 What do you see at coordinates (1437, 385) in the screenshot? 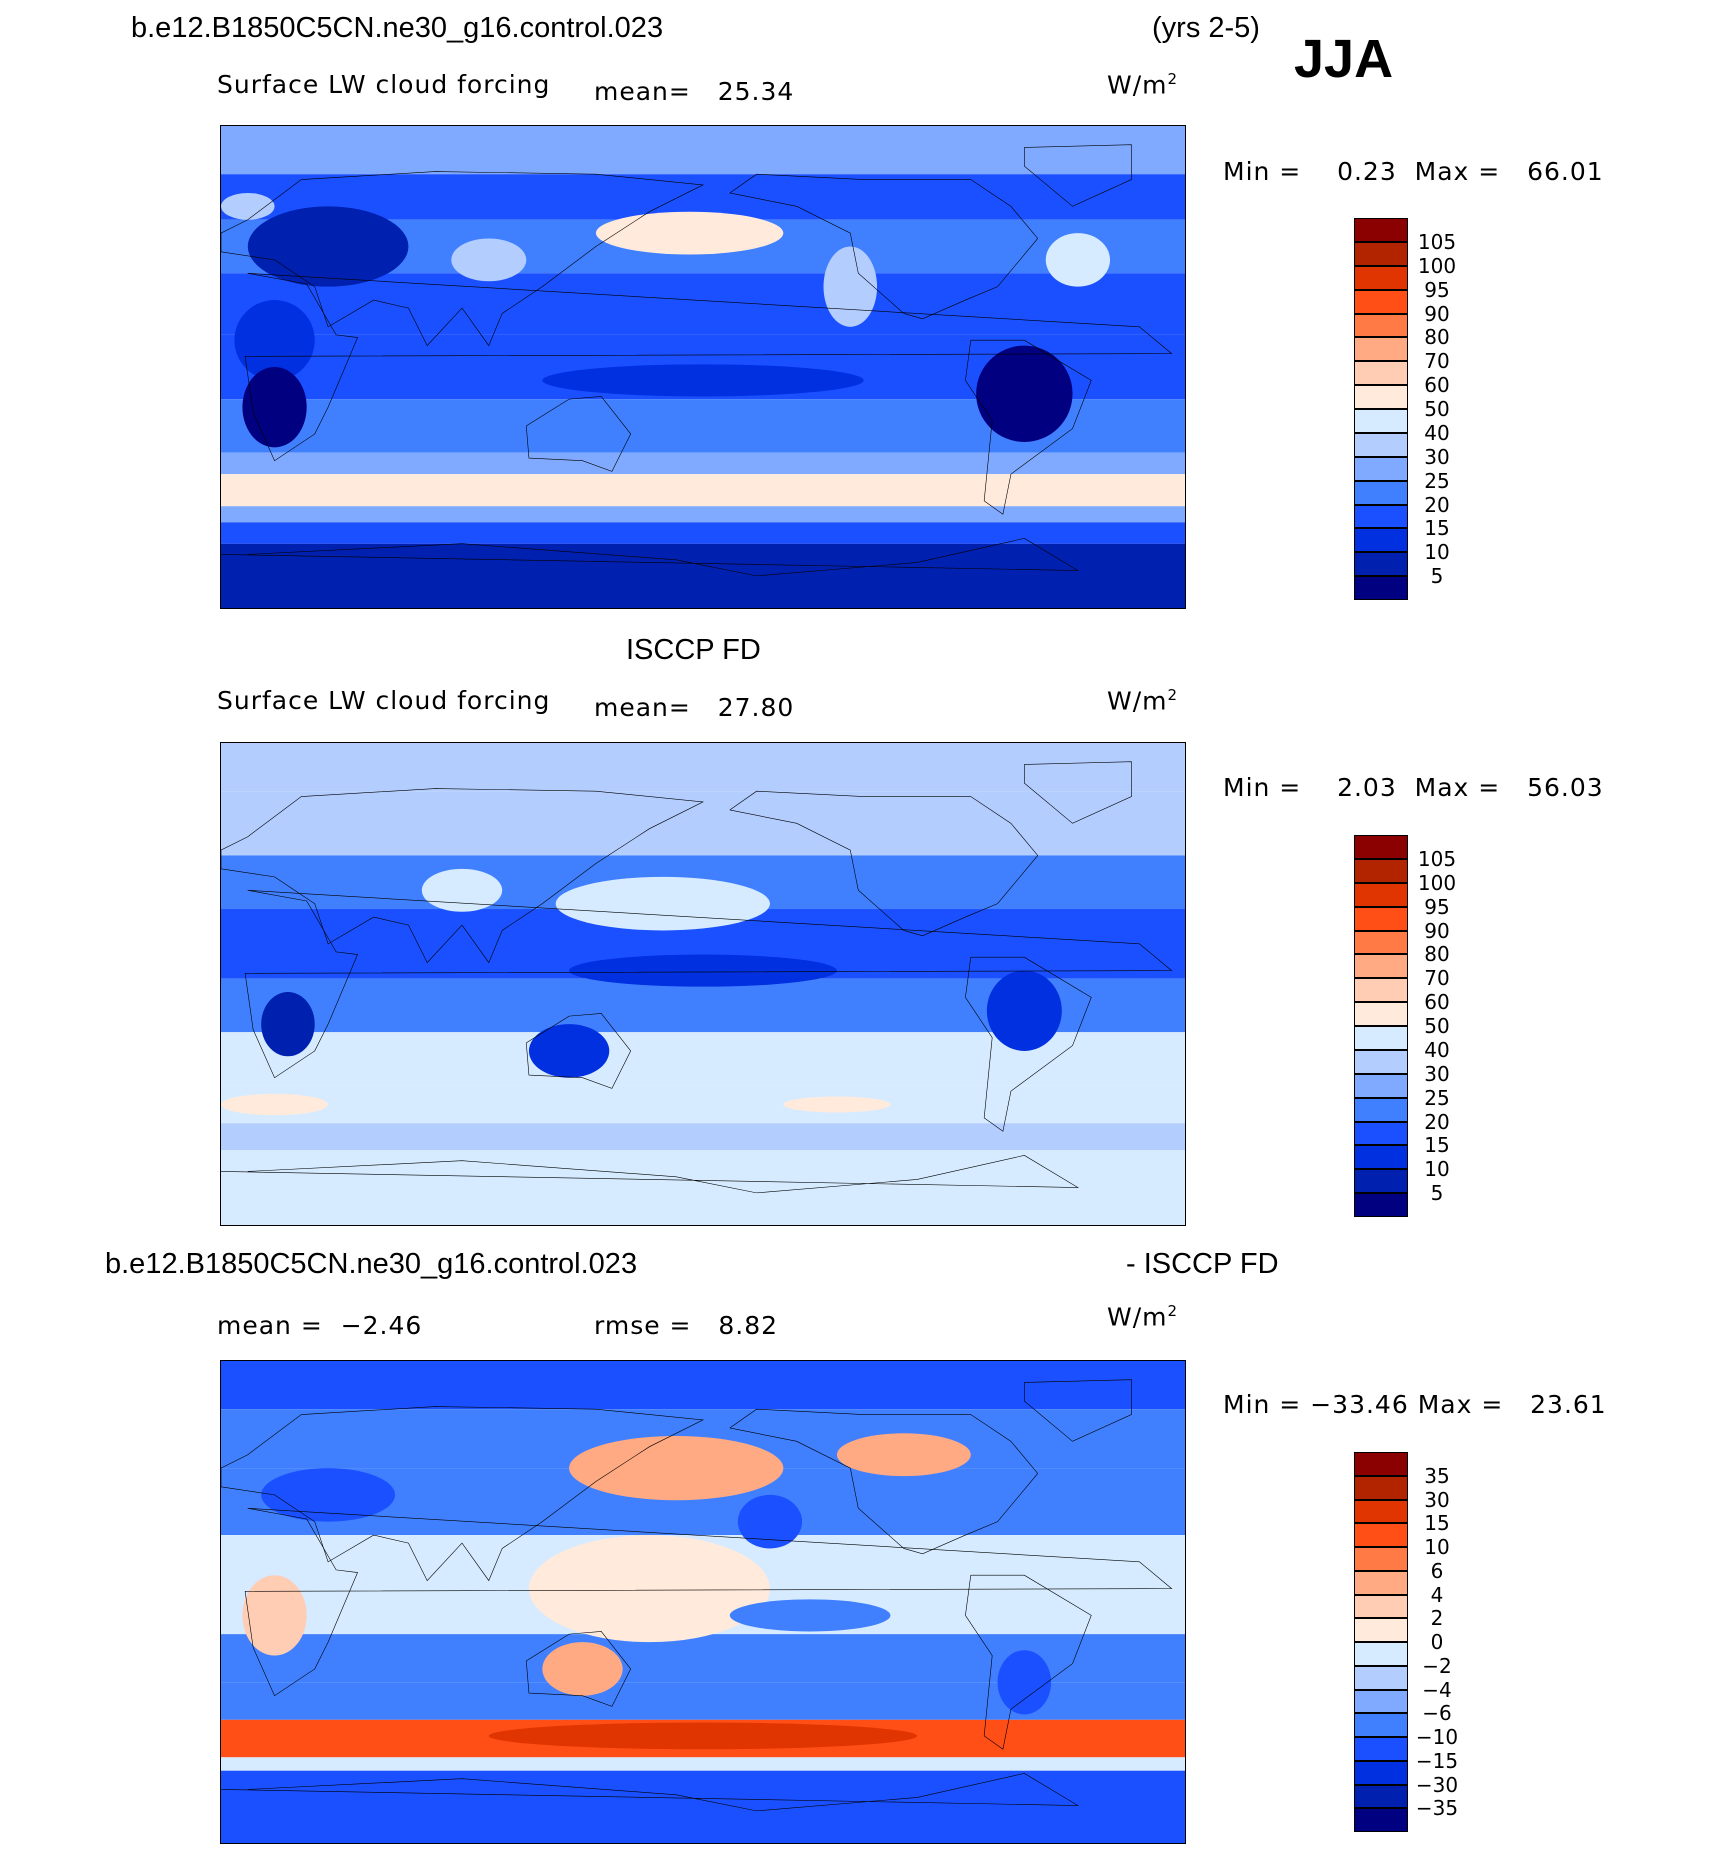
I see `colorbar-tick-label: 60` at bounding box center [1437, 385].